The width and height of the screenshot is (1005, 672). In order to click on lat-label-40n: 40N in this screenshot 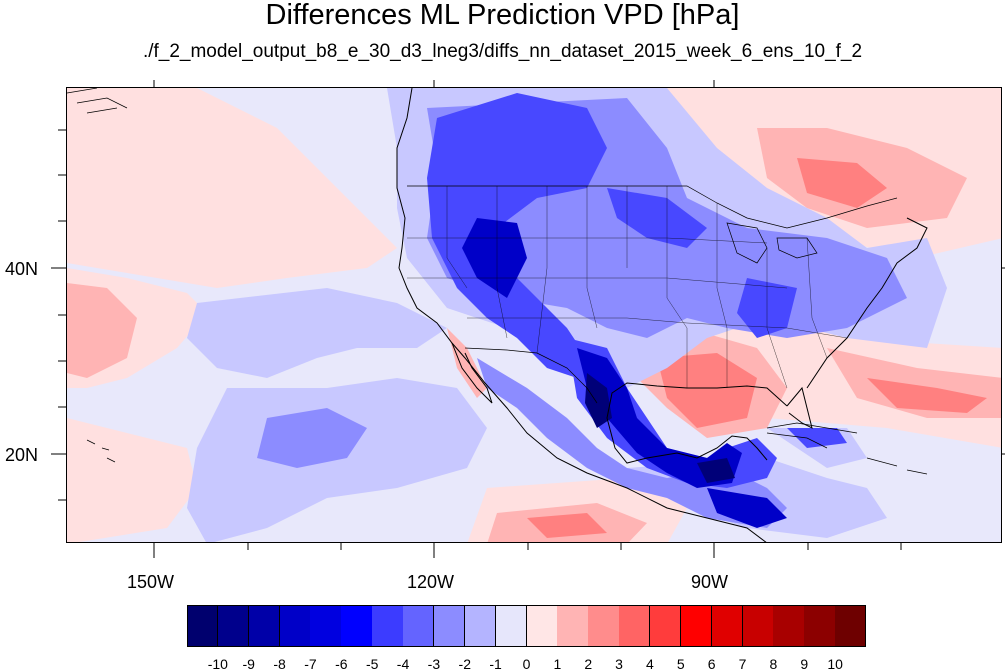, I will do `click(22, 269)`.